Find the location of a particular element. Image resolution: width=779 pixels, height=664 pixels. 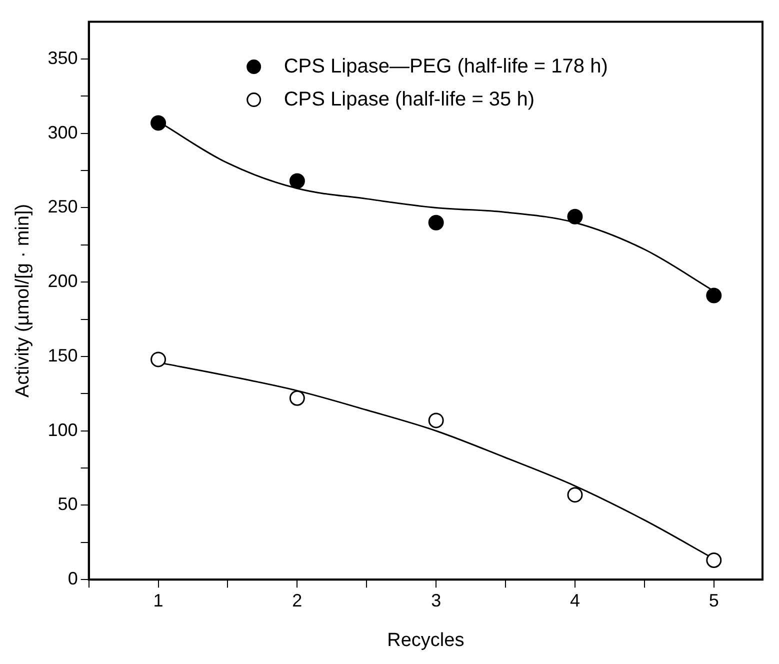

x-tick-label: 3 is located at coordinates (436, 600).